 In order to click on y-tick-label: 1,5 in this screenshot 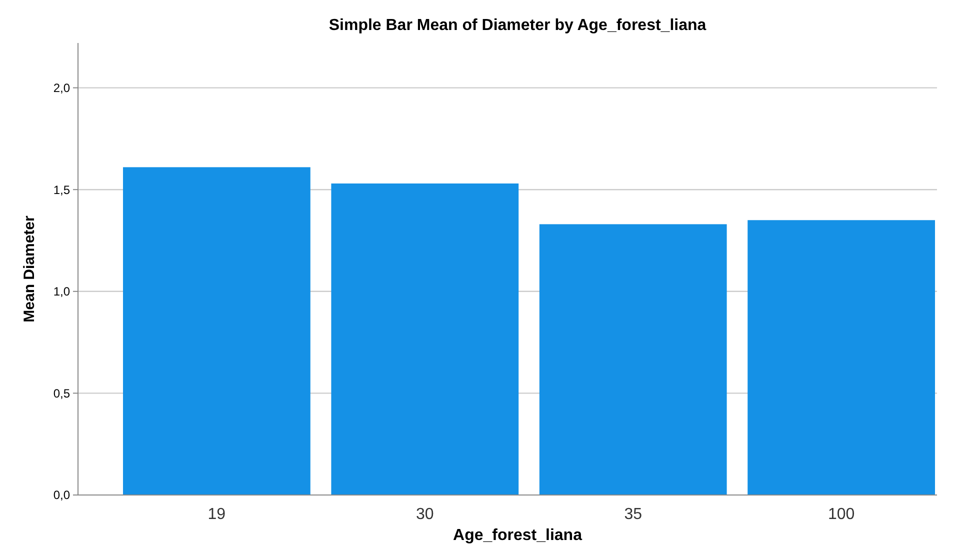, I will do `click(61, 189)`.